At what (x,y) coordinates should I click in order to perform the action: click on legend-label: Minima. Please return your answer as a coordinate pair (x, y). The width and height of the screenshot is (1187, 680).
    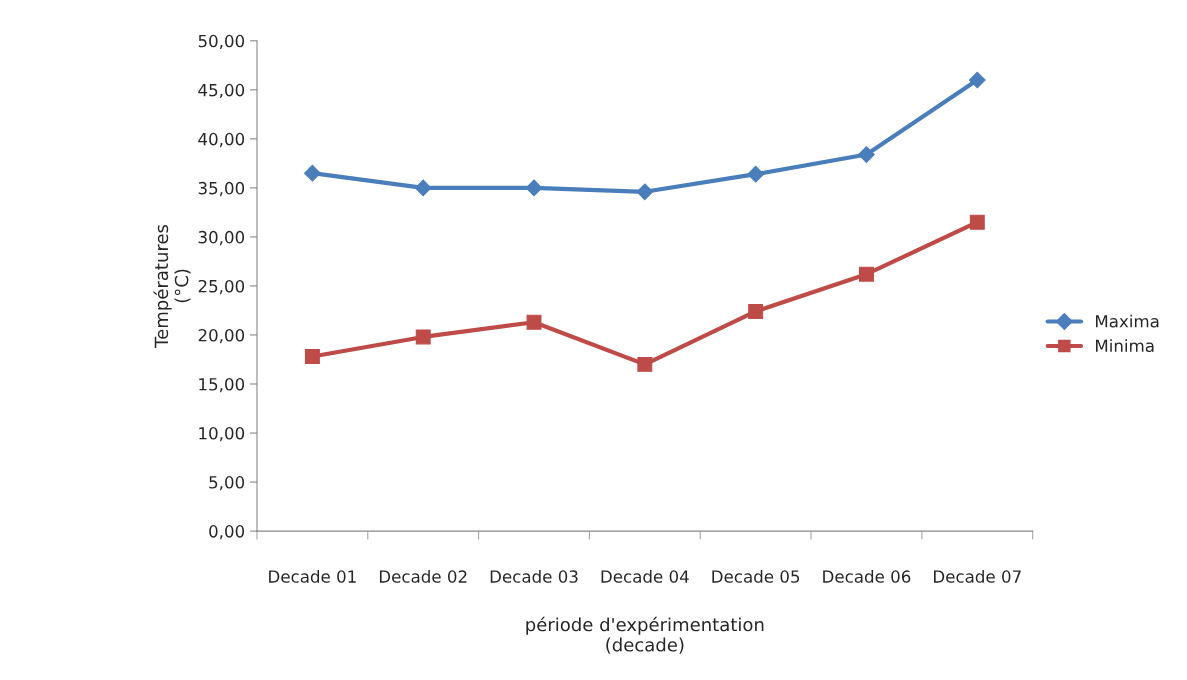
    Looking at the image, I should click on (1124, 346).